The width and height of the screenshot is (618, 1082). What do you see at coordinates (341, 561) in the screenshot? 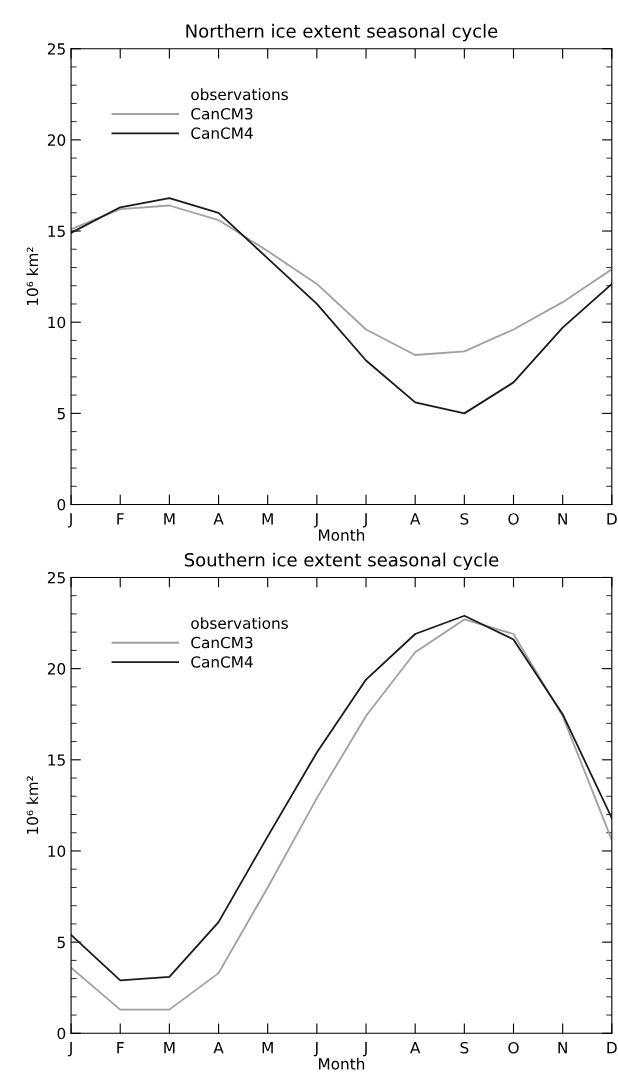
I see `chart-title: Southern ice extent seasonal cycle` at bounding box center [341, 561].